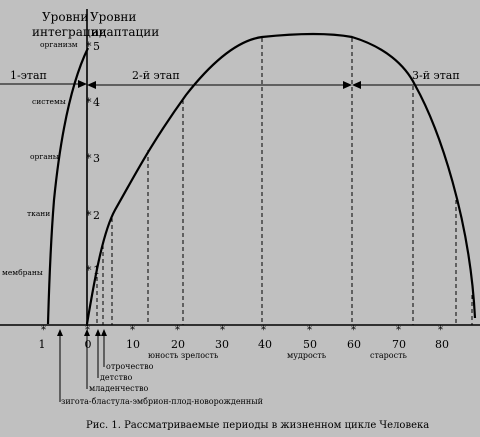 The image size is (480, 437). I want to click on age-tick-label: 80, so click(442, 344).